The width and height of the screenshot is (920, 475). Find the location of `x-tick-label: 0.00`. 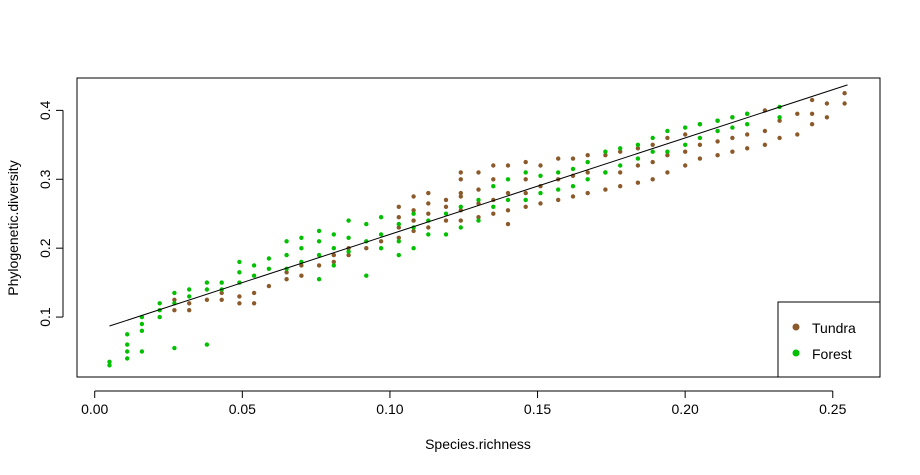

x-tick-label: 0.00 is located at coordinates (94, 409).